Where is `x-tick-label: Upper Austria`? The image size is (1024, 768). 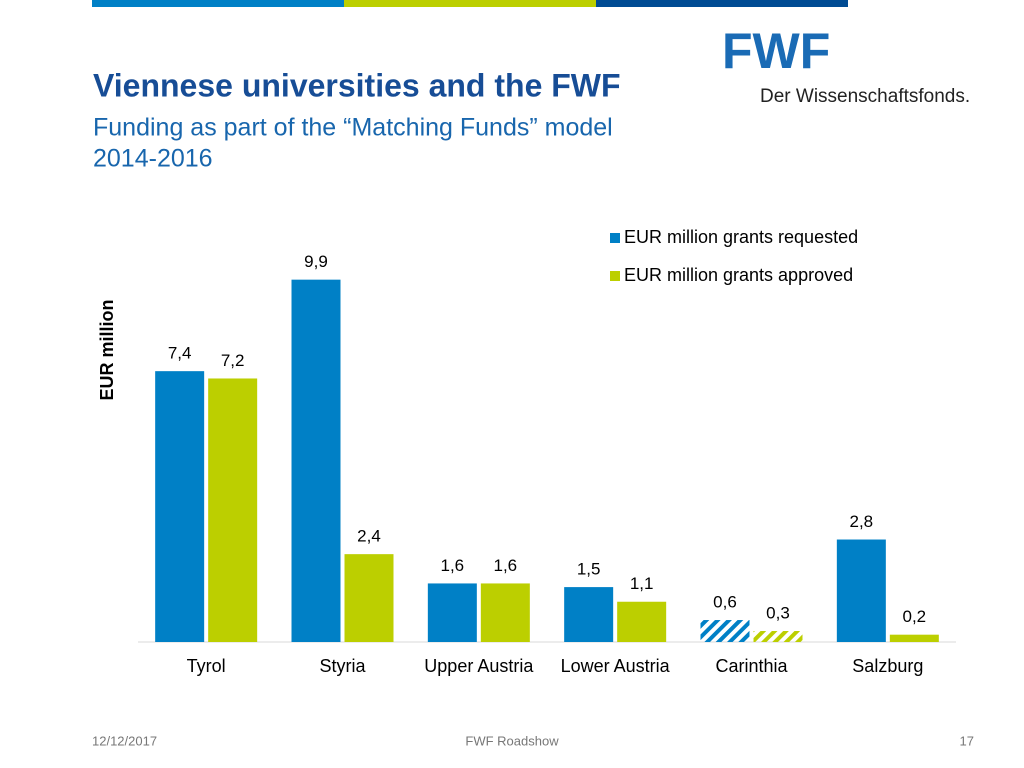 x-tick-label: Upper Austria is located at coordinates (479, 666).